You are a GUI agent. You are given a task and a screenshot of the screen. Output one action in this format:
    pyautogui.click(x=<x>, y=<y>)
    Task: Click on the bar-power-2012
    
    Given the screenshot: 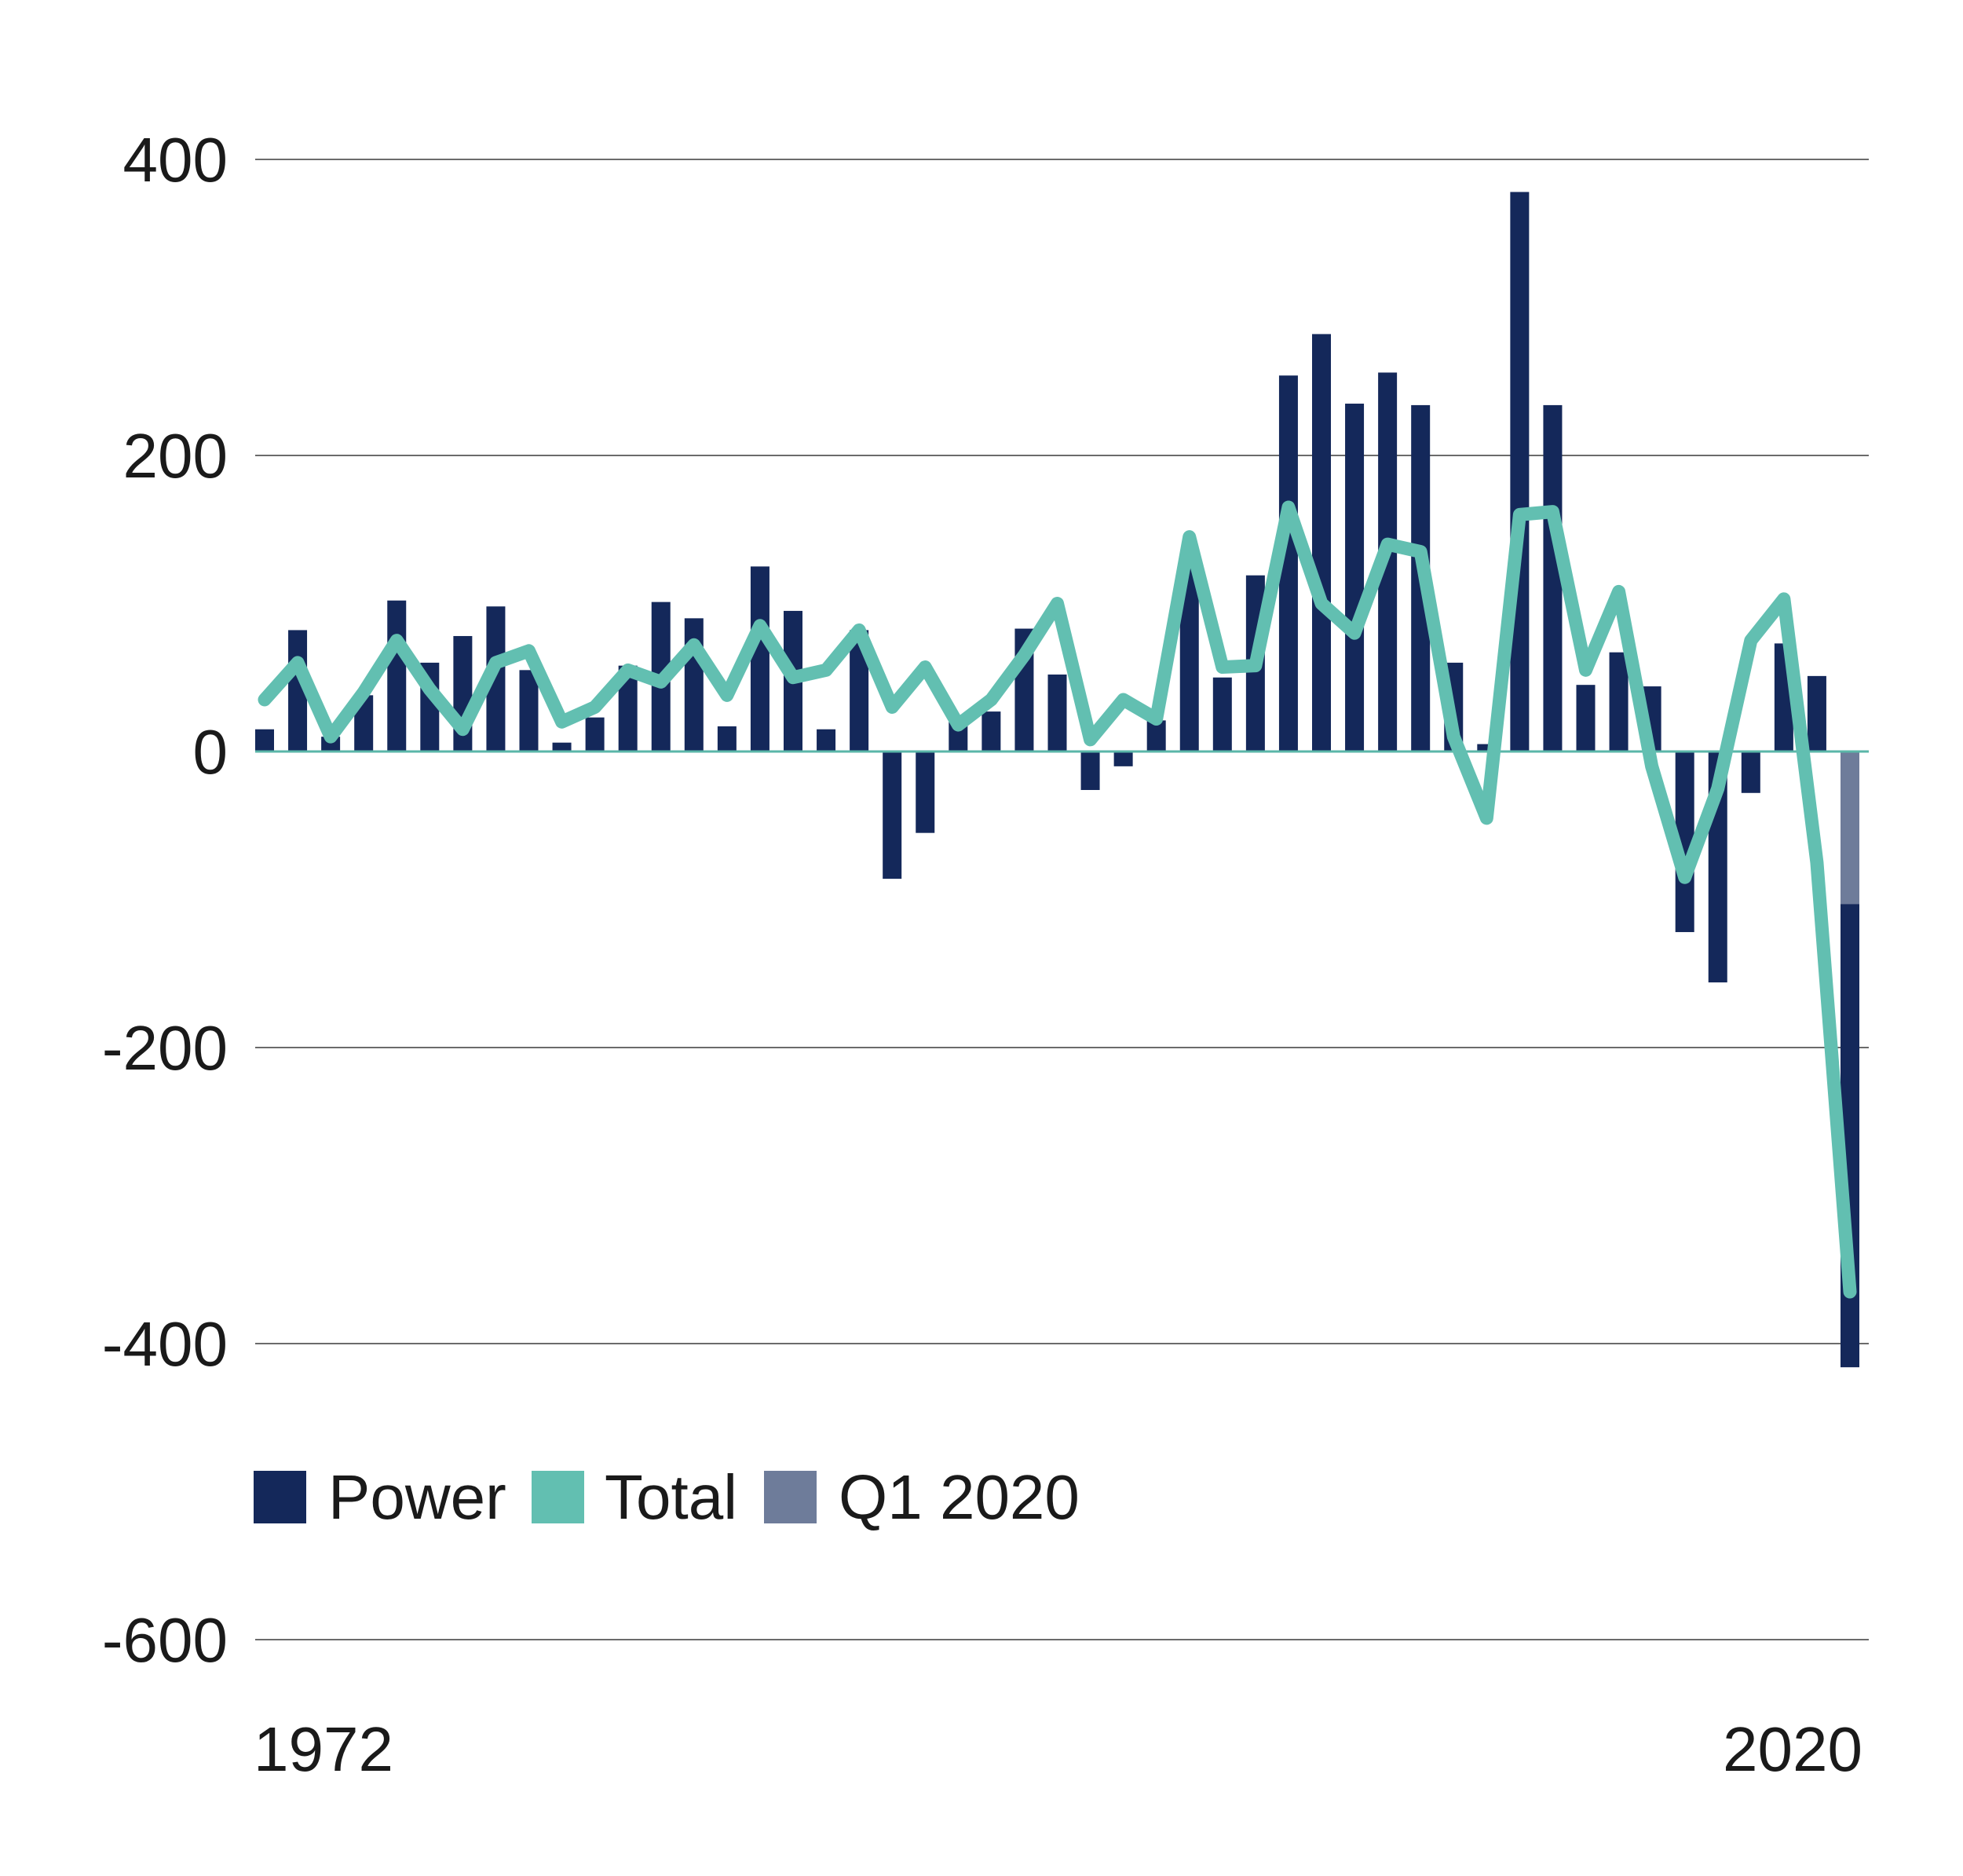 What is the action you would take?
    pyautogui.click(x=1586, y=718)
    